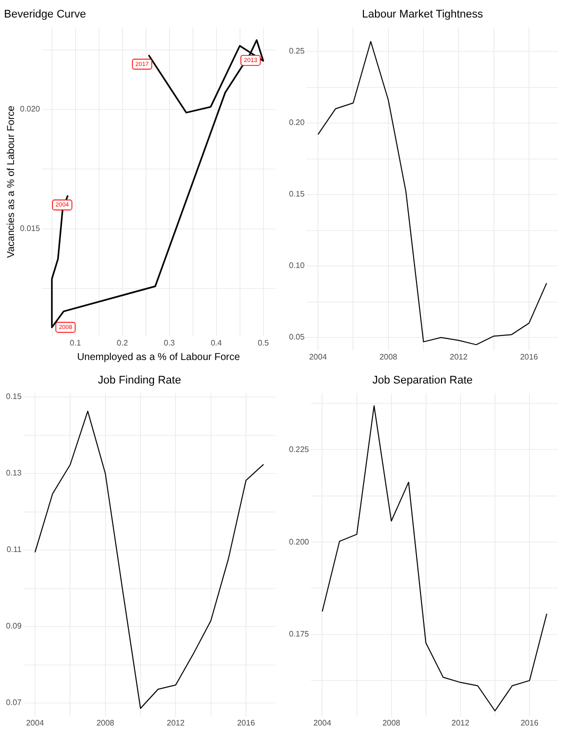 This screenshot has width=566, height=732. Describe the element at coordinates (11, 181) in the screenshot. I see `y-axis-title: Vacancies as a % of Labour Force` at that location.